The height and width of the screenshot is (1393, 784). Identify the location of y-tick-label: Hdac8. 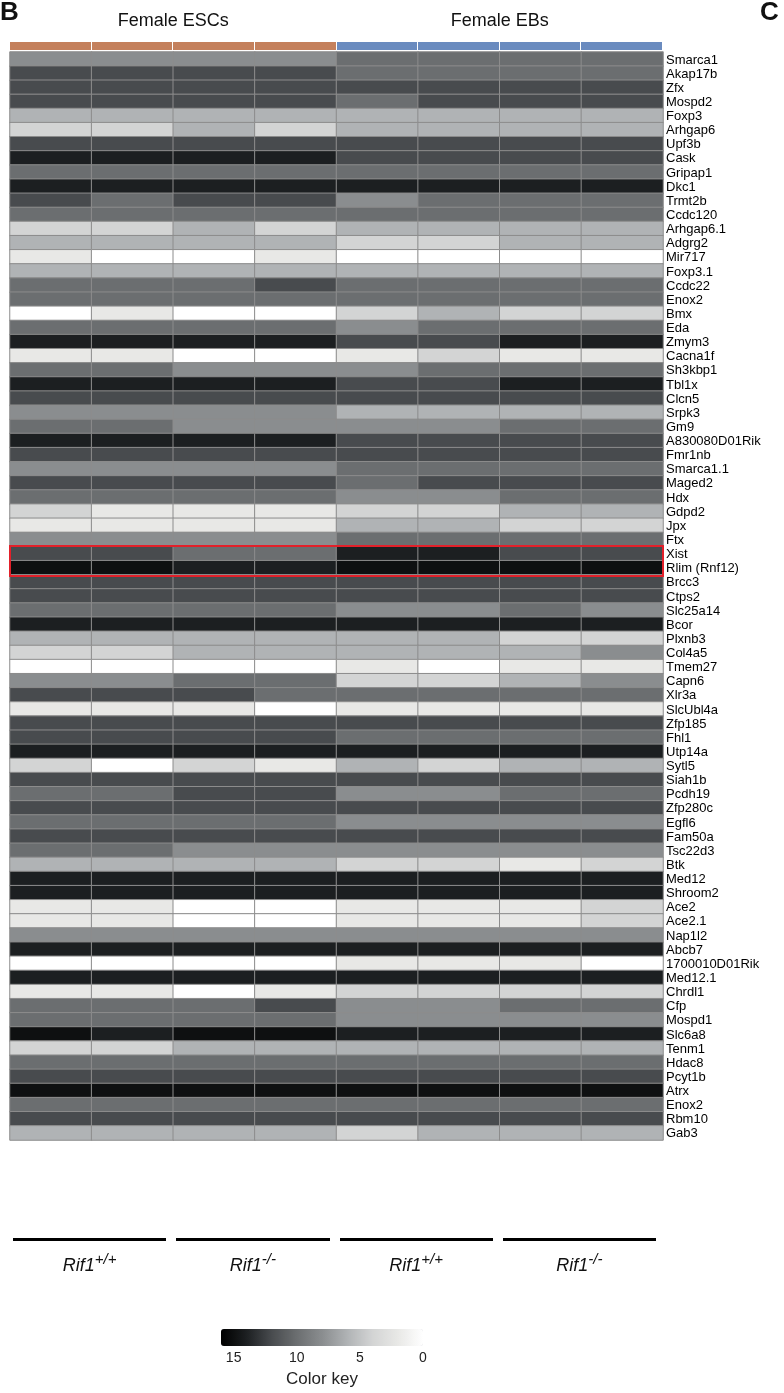
(685, 1062).